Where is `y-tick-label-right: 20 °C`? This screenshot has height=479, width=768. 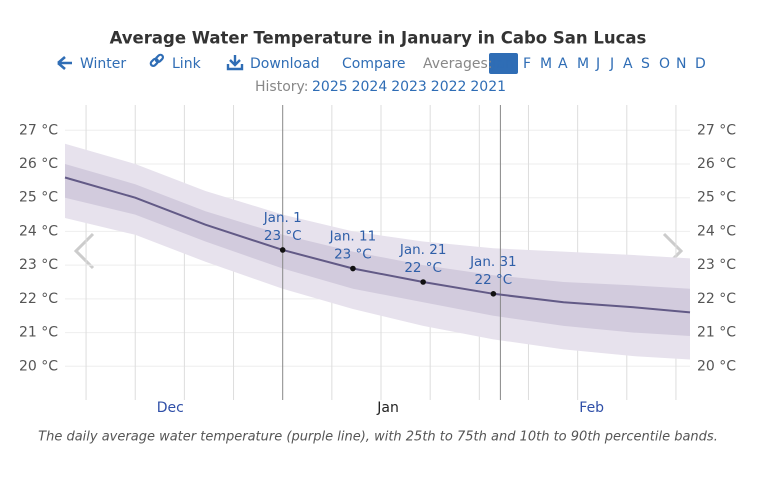 y-tick-label-right: 20 °C is located at coordinates (716, 366).